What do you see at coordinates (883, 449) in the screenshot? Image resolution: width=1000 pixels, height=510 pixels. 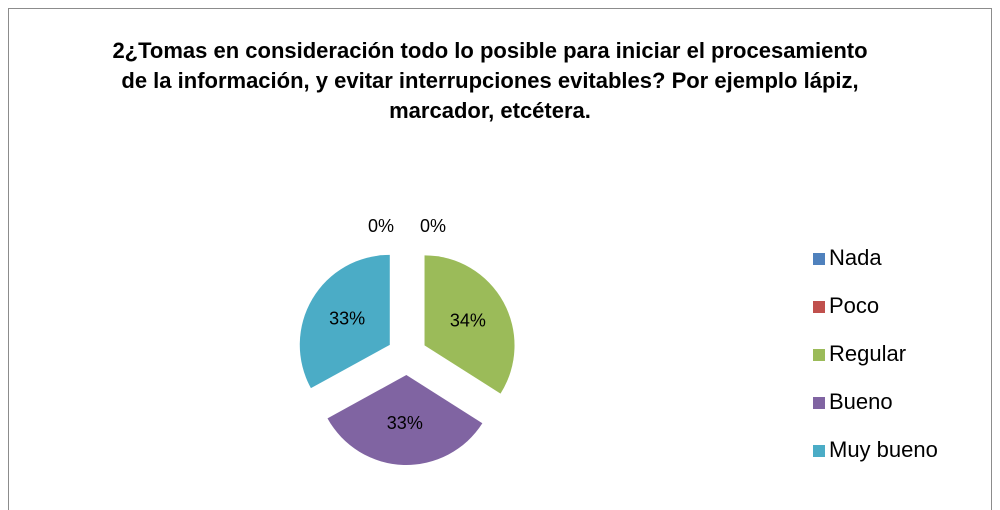 I see `legend-label: Muy bueno` at bounding box center [883, 449].